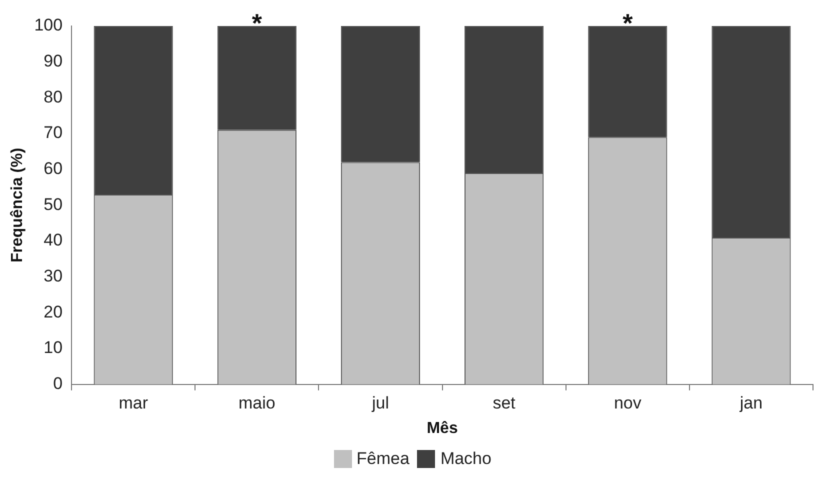 The height and width of the screenshot is (478, 825). What do you see at coordinates (53, 132) in the screenshot?
I see `y-tick-label: 70` at bounding box center [53, 132].